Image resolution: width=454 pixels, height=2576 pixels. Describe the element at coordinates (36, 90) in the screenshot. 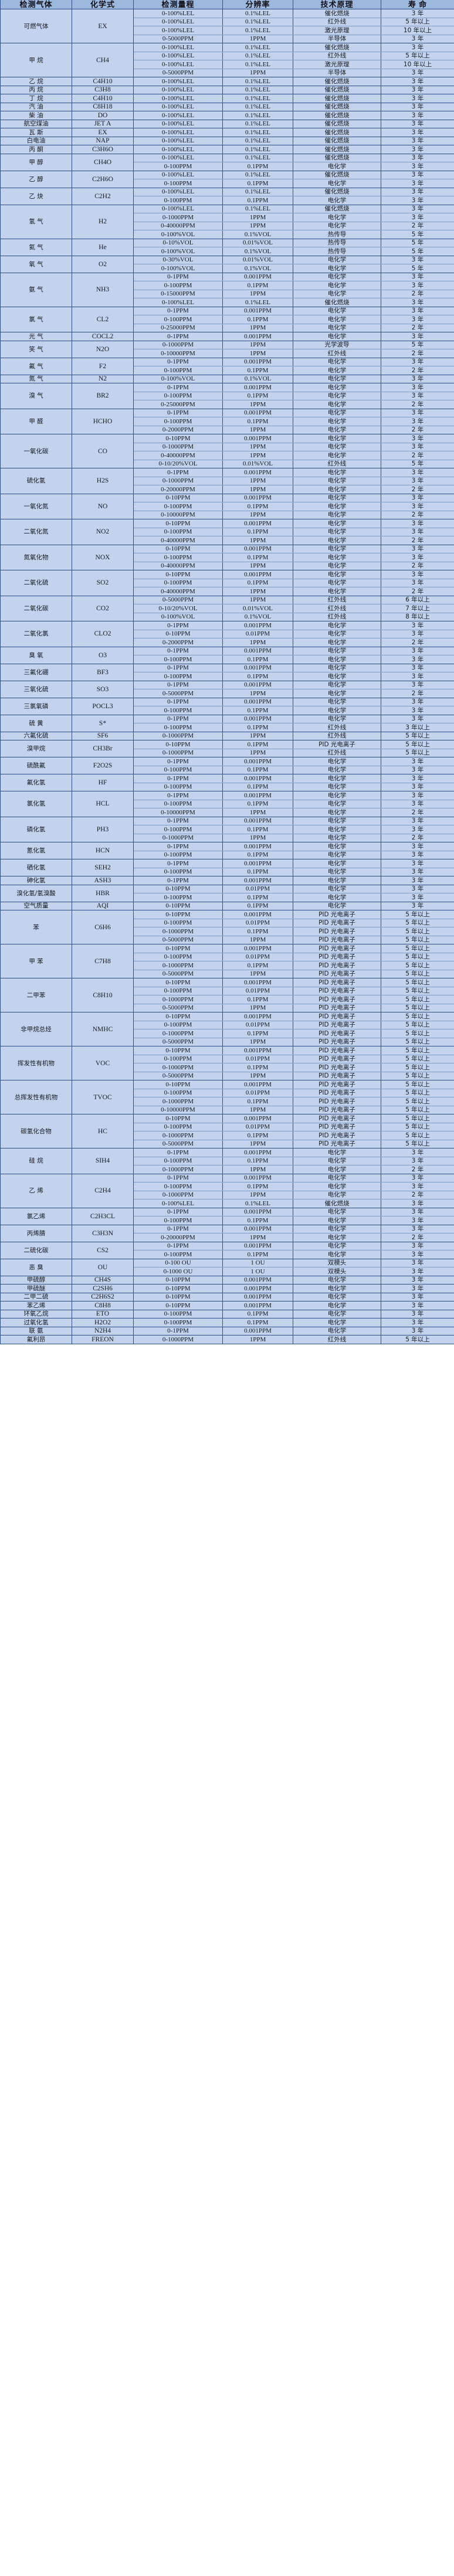

I see `gas-name-cell: 丙 烷` at that location.